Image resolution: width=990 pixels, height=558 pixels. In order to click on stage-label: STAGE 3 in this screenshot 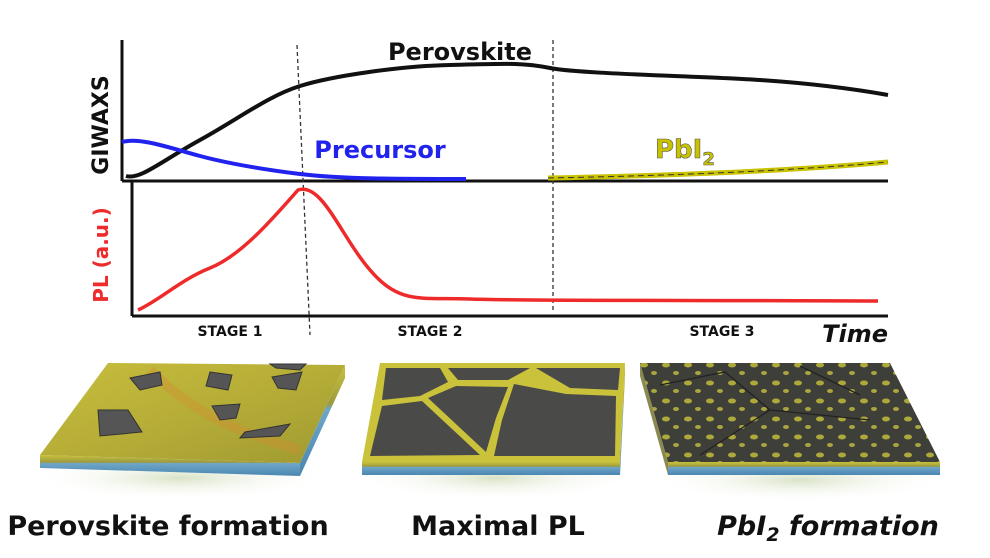, I will do `click(721, 332)`.